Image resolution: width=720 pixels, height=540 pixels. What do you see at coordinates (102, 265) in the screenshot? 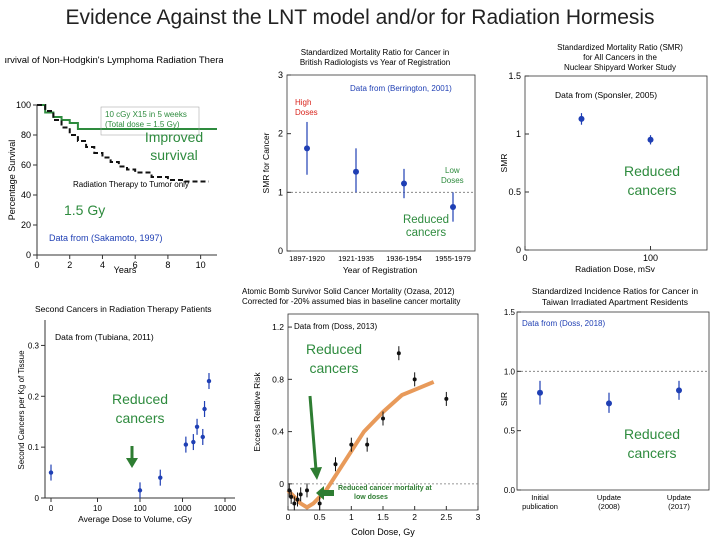
I see `x-tick-label: 4` at bounding box center [102, 265].